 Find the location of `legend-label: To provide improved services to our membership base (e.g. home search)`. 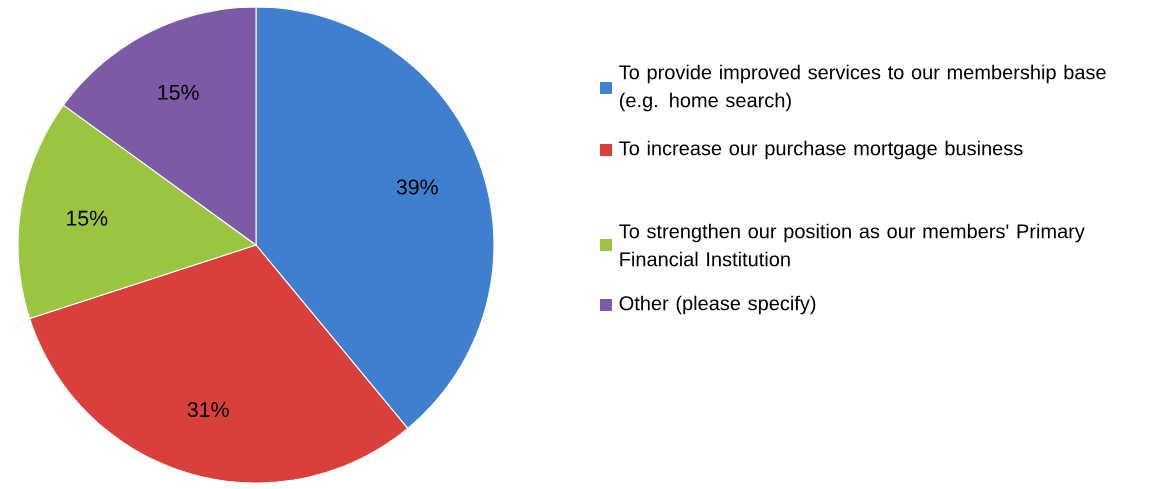

legend-label: To provide improved services to our membership base (e.g. home search) is located at coordinates (862, 88).